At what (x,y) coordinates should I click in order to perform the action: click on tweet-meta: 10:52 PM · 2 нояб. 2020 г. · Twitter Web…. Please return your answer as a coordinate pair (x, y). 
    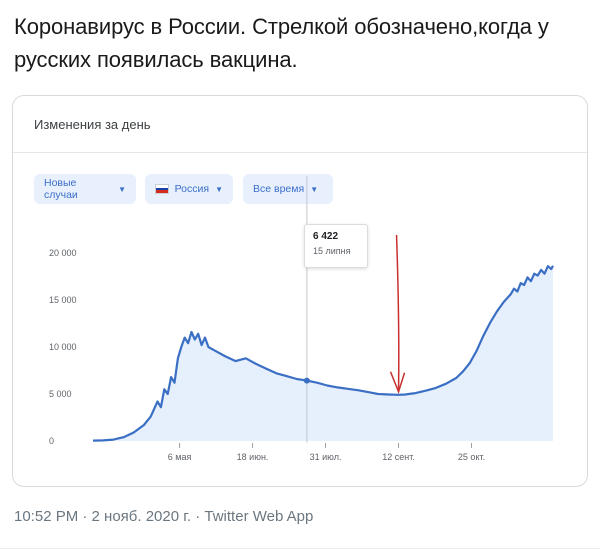
    Looking at the image, I should click on (164, 516).